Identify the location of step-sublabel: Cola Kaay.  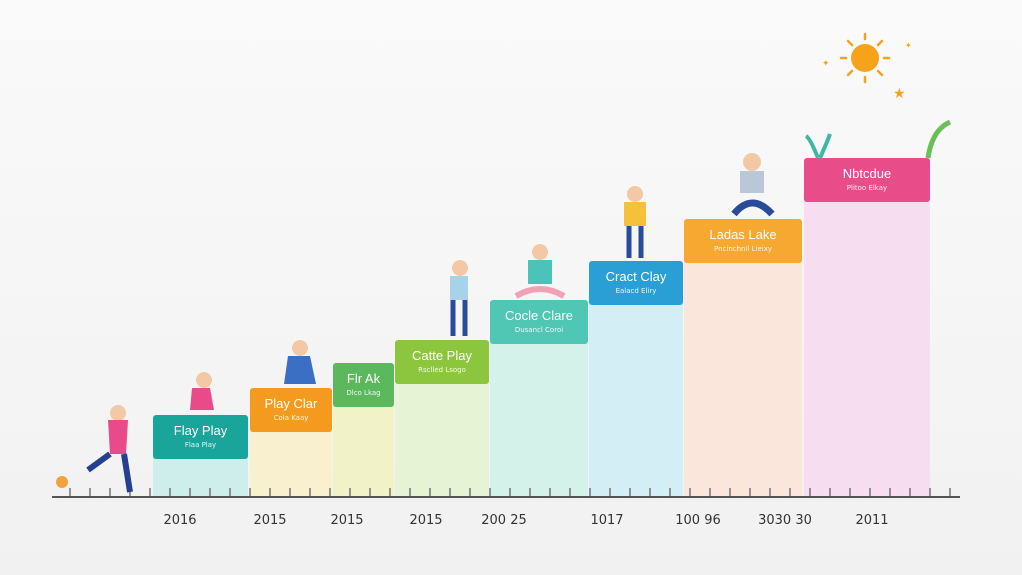
(291, 418).